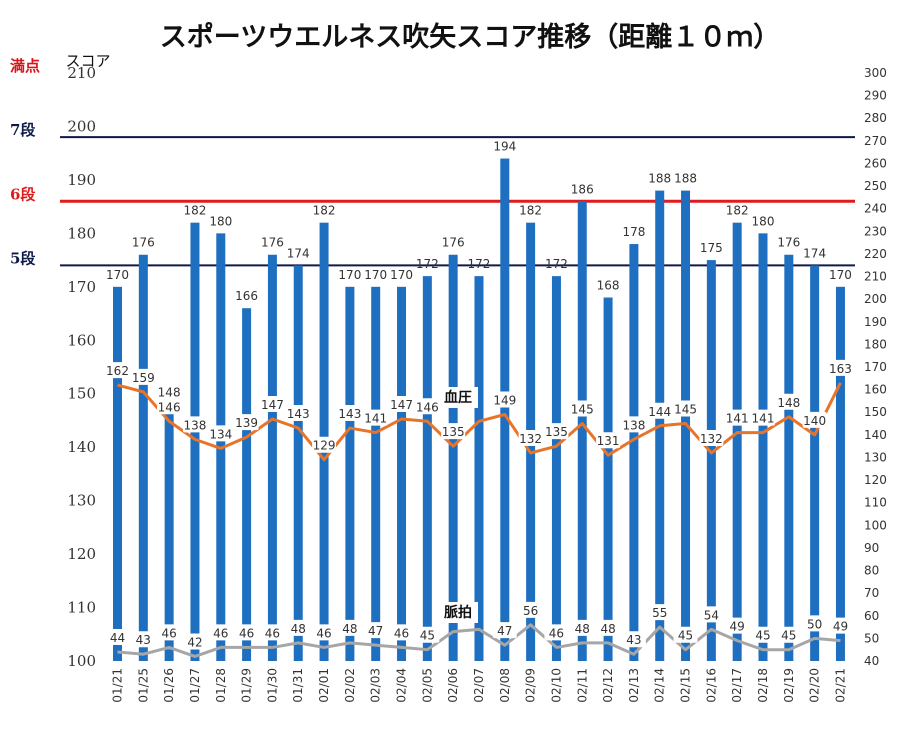 The width and height of the screenshot is (900, 729). I want to click on bar-value-label: 182, so click(530, 211).